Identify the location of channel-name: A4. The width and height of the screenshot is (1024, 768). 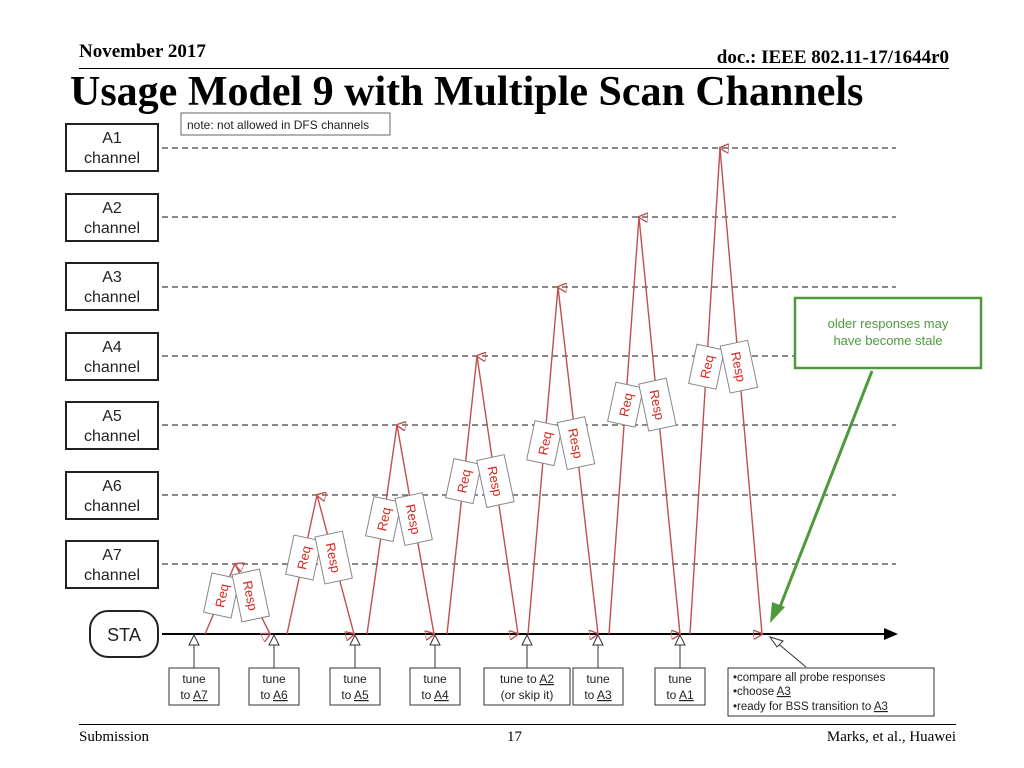
(112, 347).